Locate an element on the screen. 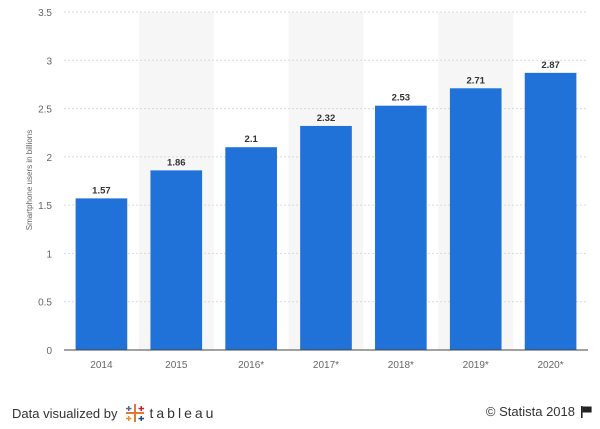 The width and height of the screenshot is (600, 429). y-tick-label: 0.5 is located at coordinates (45, 303).